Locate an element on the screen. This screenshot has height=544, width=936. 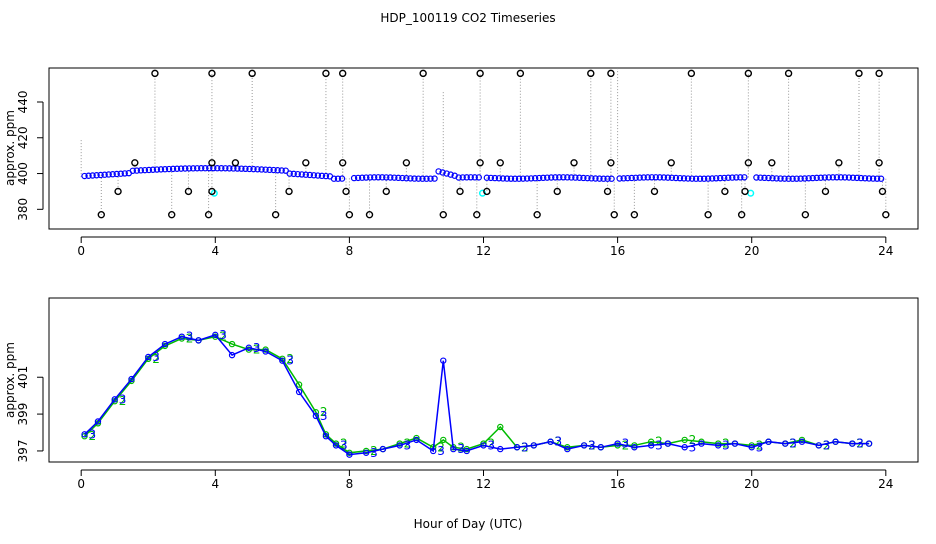
x-tick-label: 0 is located at coordinates (81, 251).